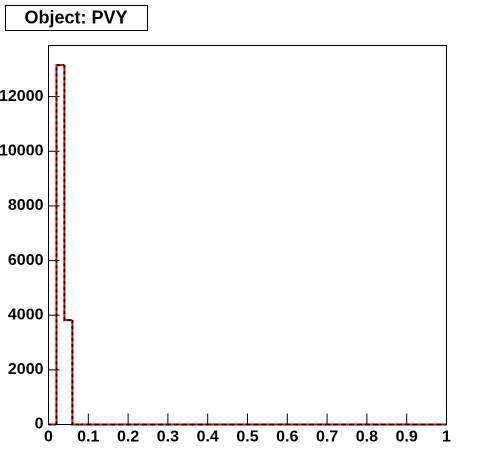 This screenshot has height=472, width=496. Describe the element at coordinates (247, 437) in the screenshot. I see `x-tick-label: 0.5` at that location.